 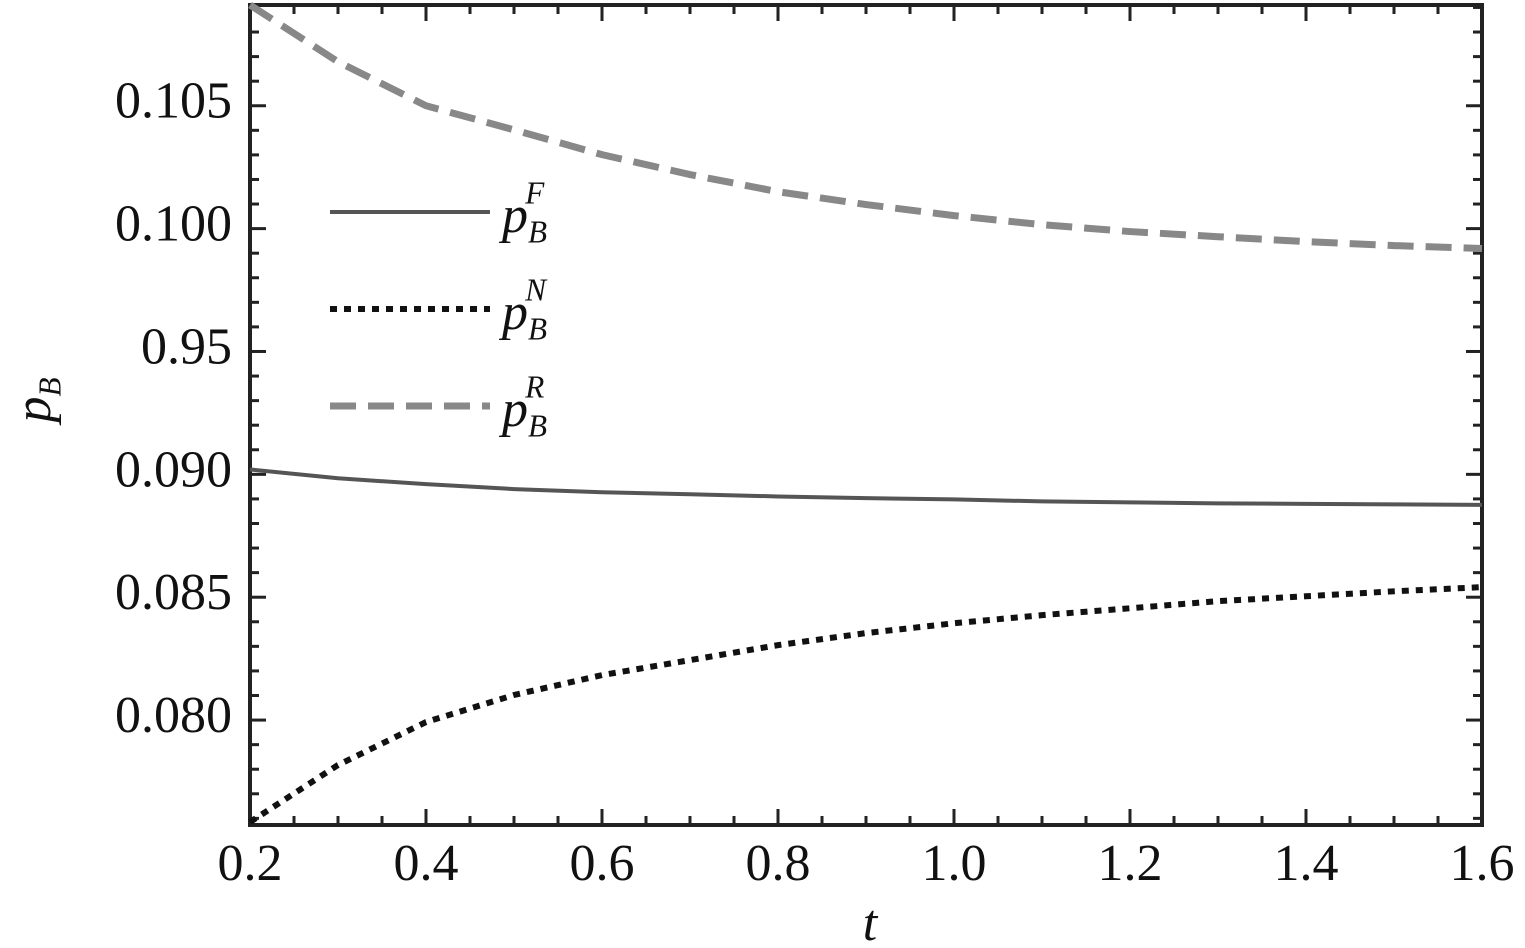 I want to click on legend-label: pBR, so click(x=522, y=407).